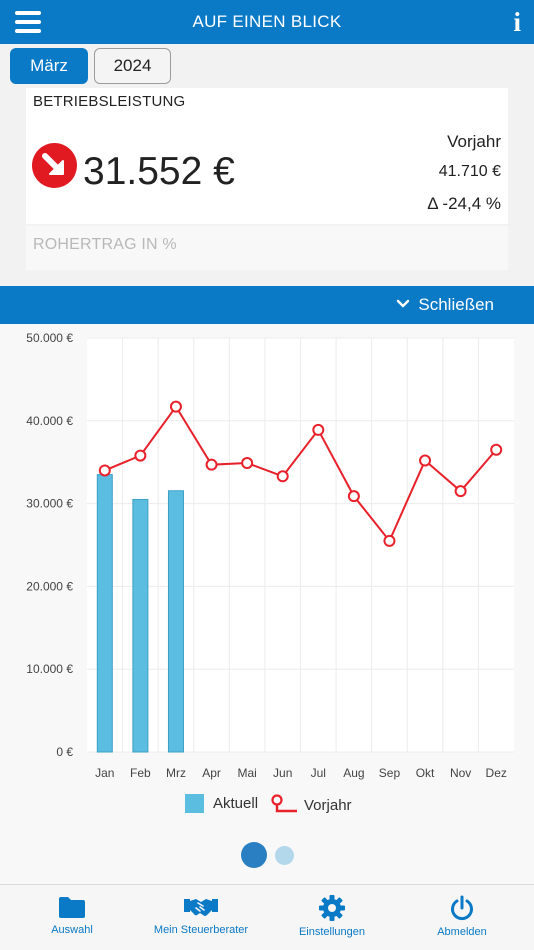 This screenshot has height=950, width=534. I want to click on month-selector: März, so click(49, 66).